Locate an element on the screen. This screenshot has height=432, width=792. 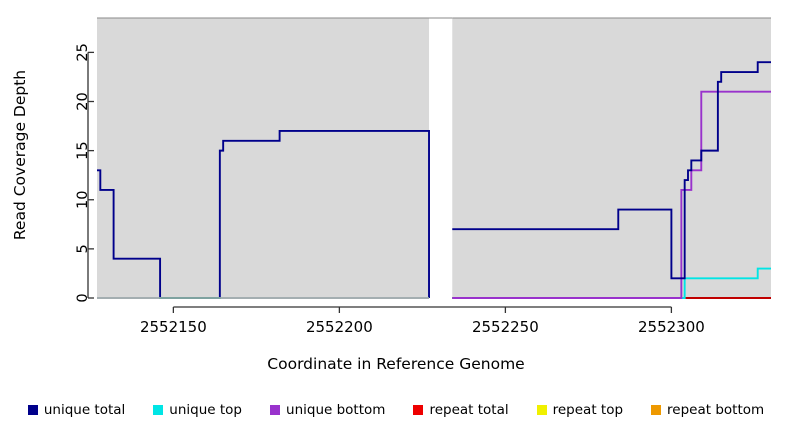
legend-swatch-icon-repeat-bottom is located at coordinates (656, 410).